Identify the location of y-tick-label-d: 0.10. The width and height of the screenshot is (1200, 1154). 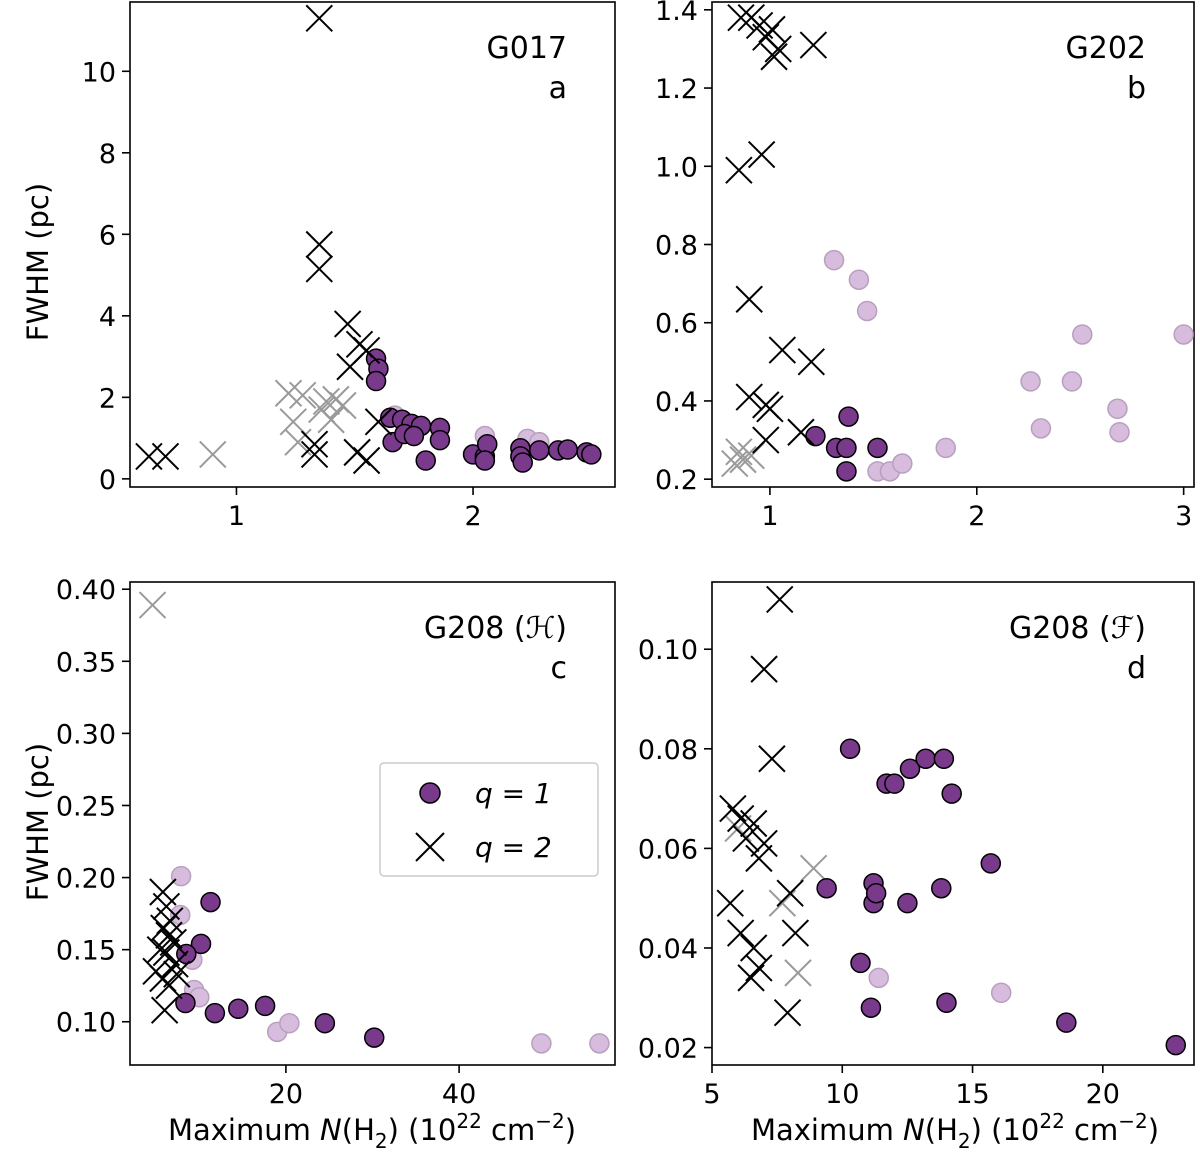
(668, 650).